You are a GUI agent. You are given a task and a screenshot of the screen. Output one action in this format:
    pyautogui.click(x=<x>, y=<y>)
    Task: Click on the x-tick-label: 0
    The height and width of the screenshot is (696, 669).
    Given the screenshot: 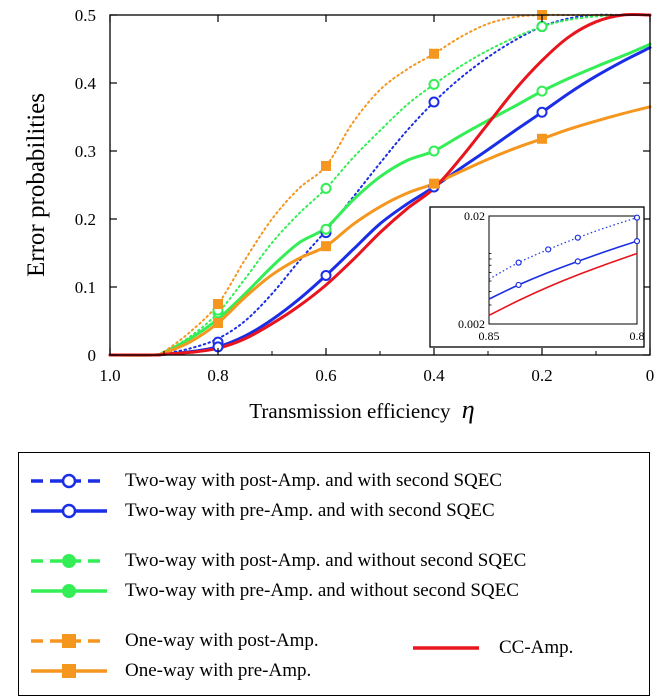 What is the action you would take?
    pyautogui.click(x=650, y=375)
    